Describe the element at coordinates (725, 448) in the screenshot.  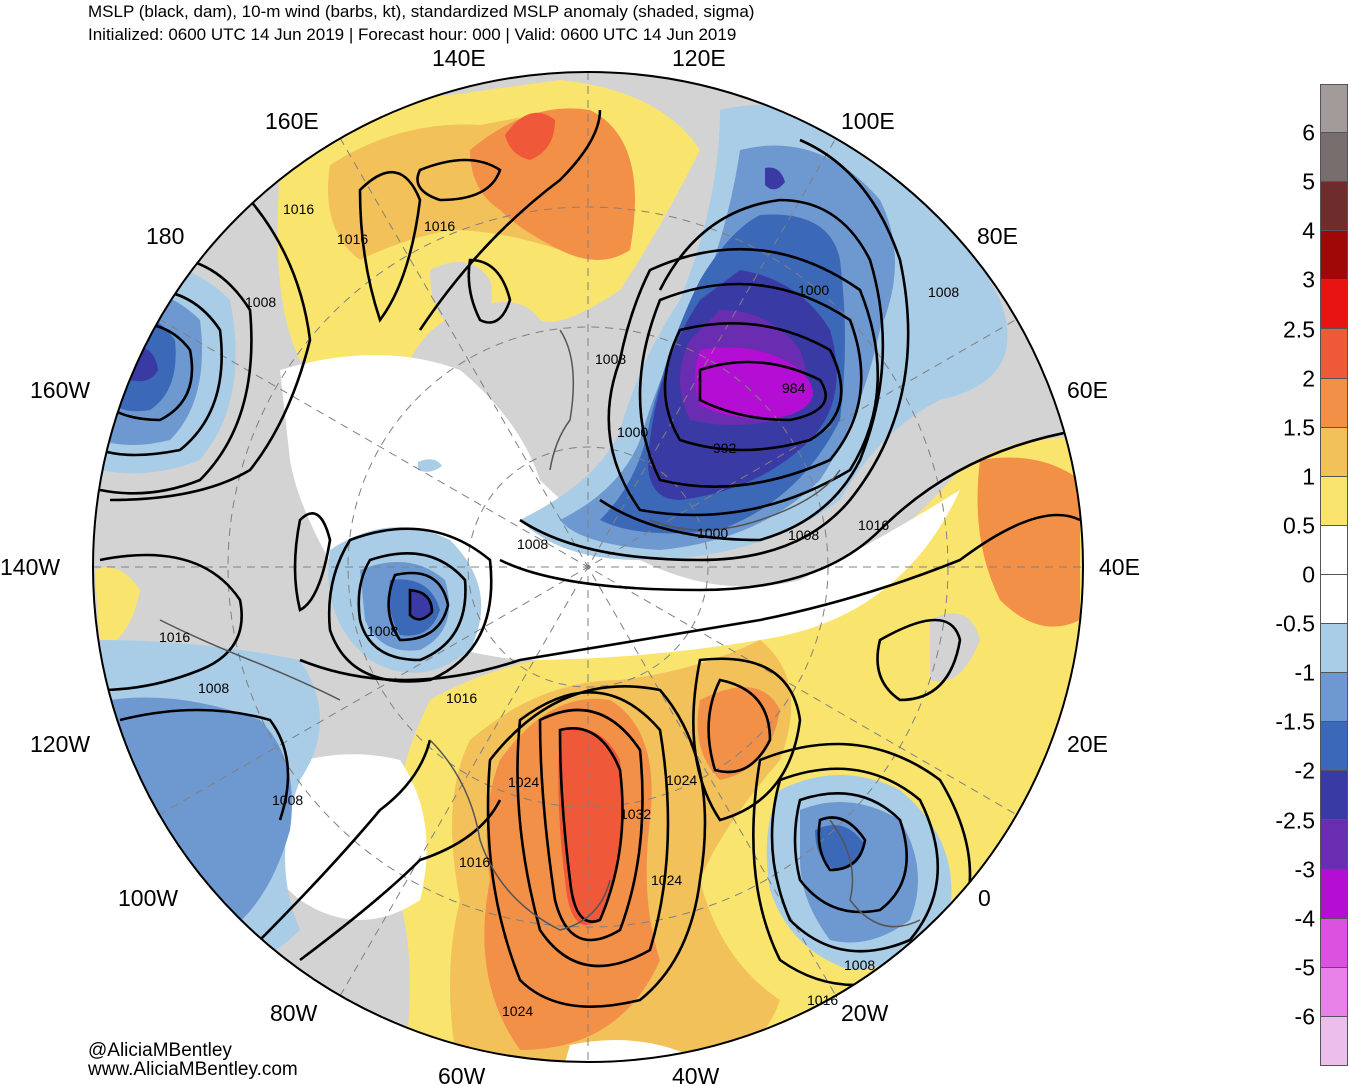
I see `isobar-label: 992` at that location.